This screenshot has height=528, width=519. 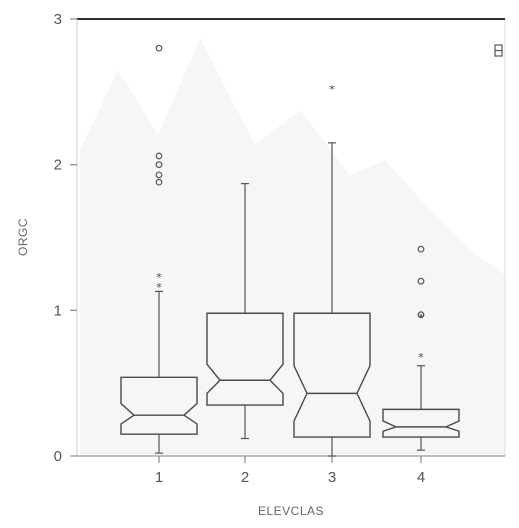 What do you see at coordinates (159, 477) in the screenshot?
I see `x-tick-label: 1` at bounding box center [159, 477].